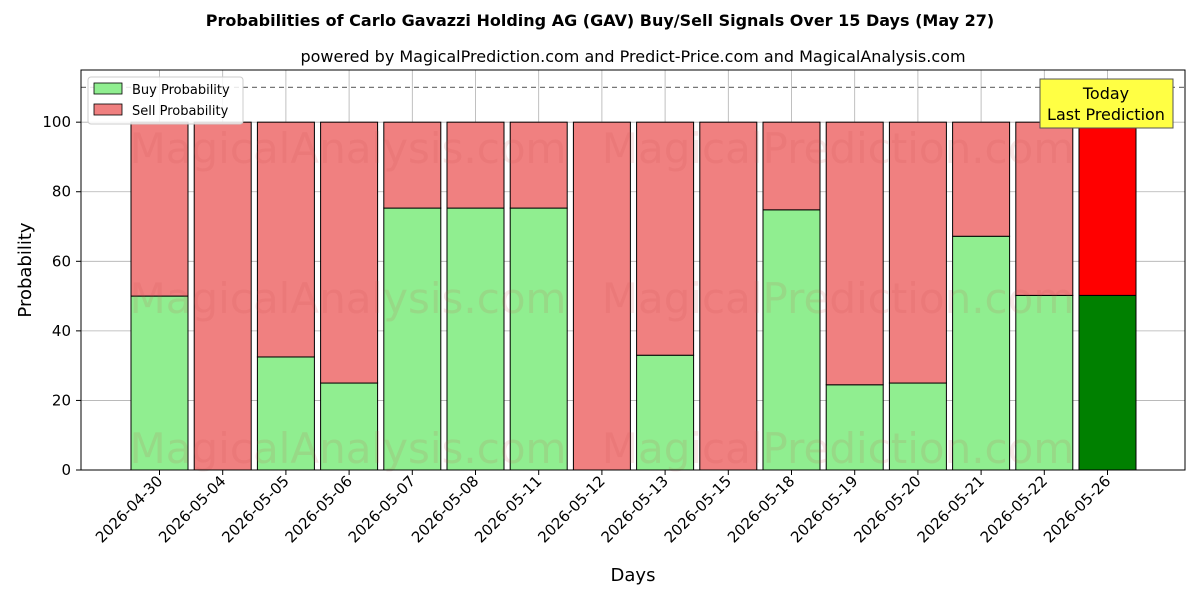 This screenshot has height=600, width=1200. I want to click on y-tick-label: 40, so click(61, 331).